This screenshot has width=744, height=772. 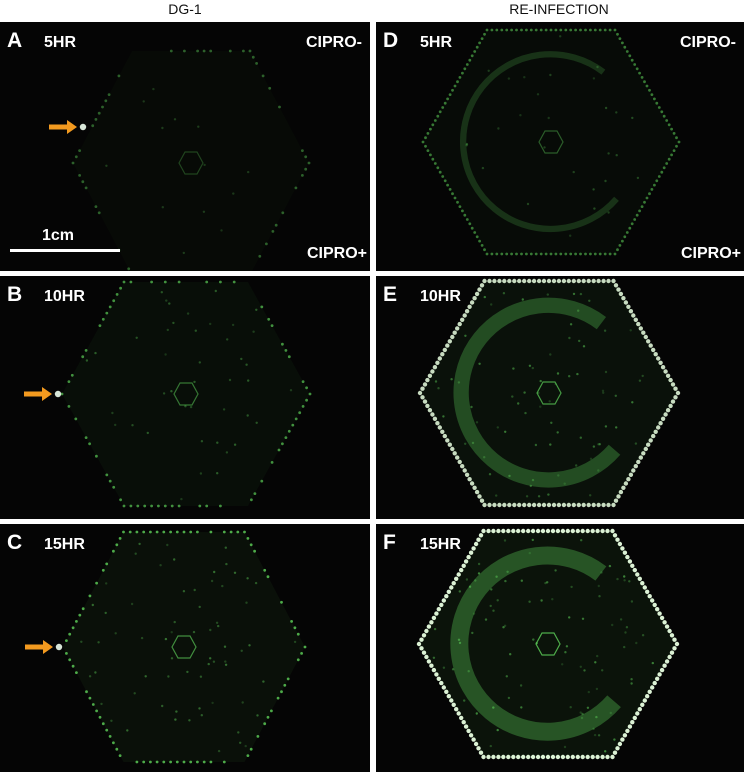 I want to click on scale-bar-label: 1cm, so click(x=58, y=236).